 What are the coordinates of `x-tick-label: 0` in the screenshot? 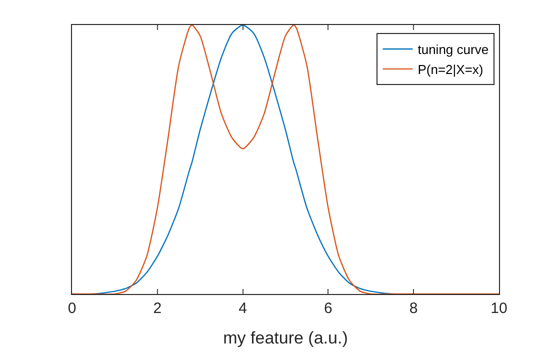 It's located at (72, 308).